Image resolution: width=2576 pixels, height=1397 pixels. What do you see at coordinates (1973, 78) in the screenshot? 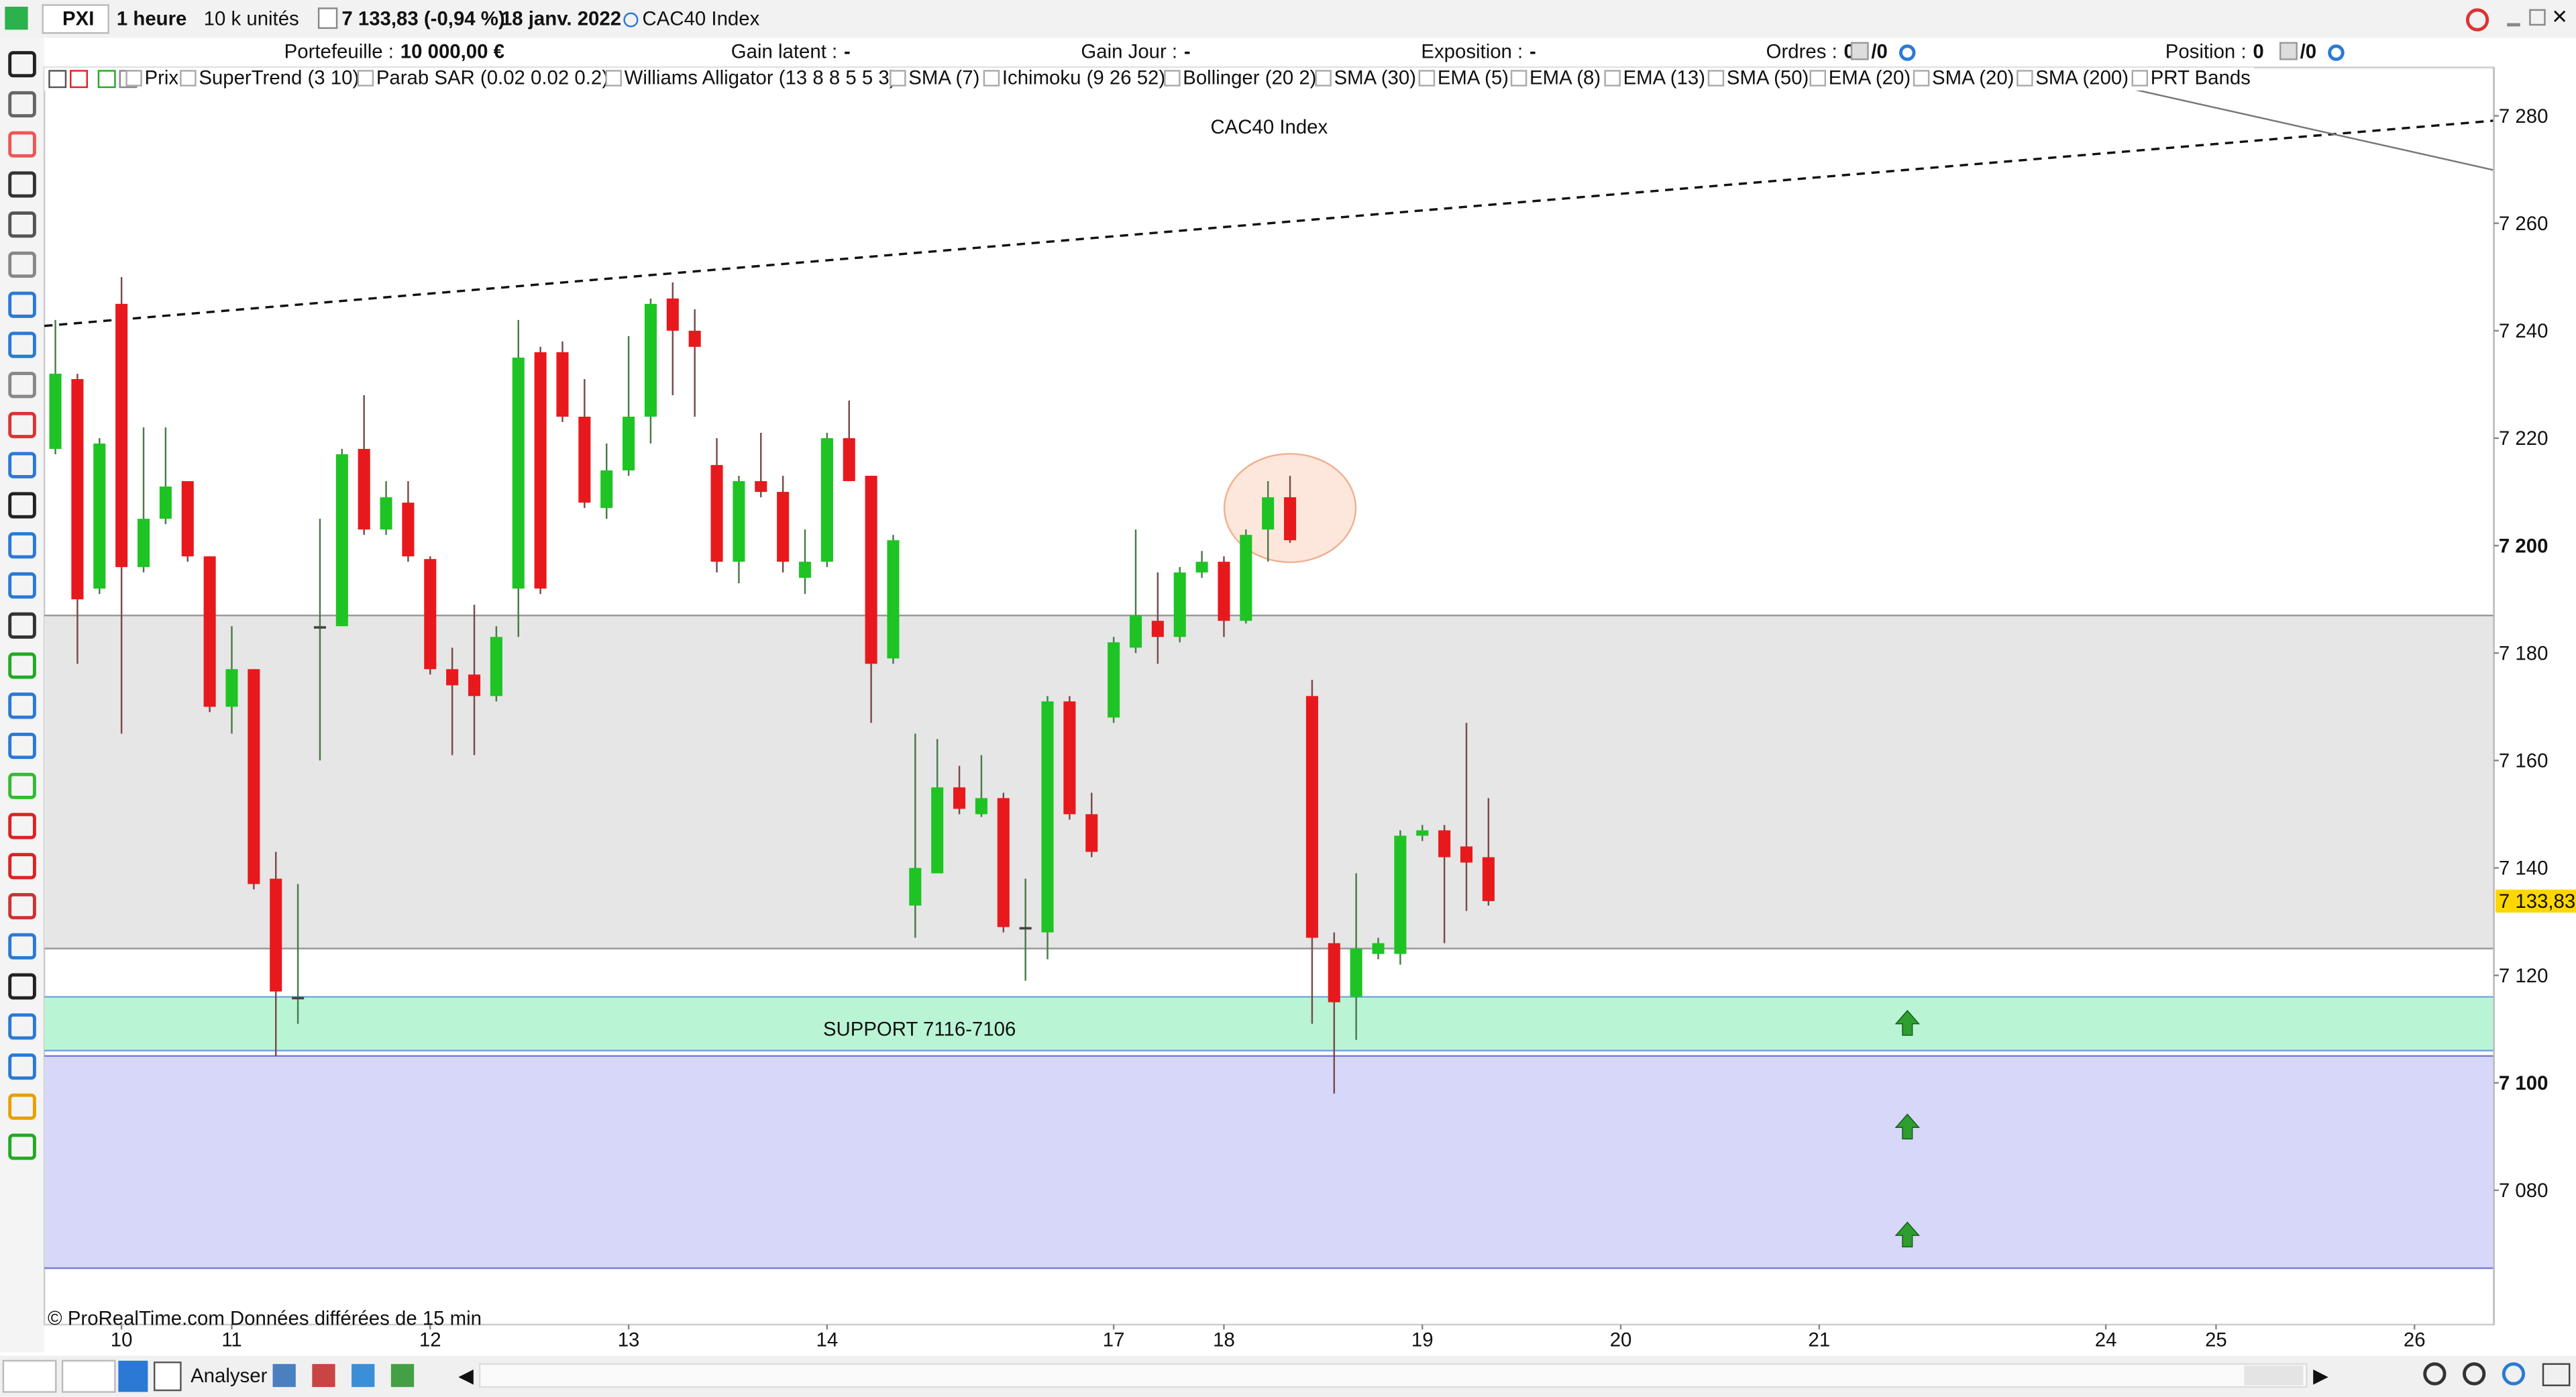
I see `indicator-label: SMA (20)` at bounding box center [1973, 78].